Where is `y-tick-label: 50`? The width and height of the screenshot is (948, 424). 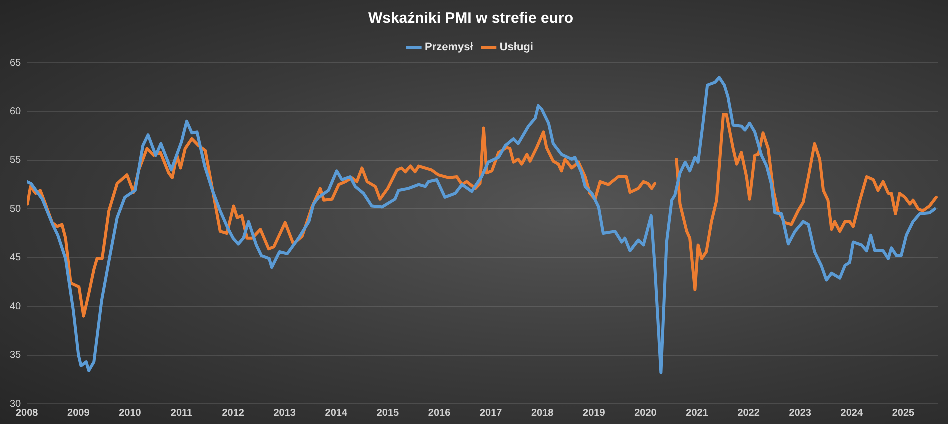
y-tick-label: 50 is located at coordinates (16, 209).